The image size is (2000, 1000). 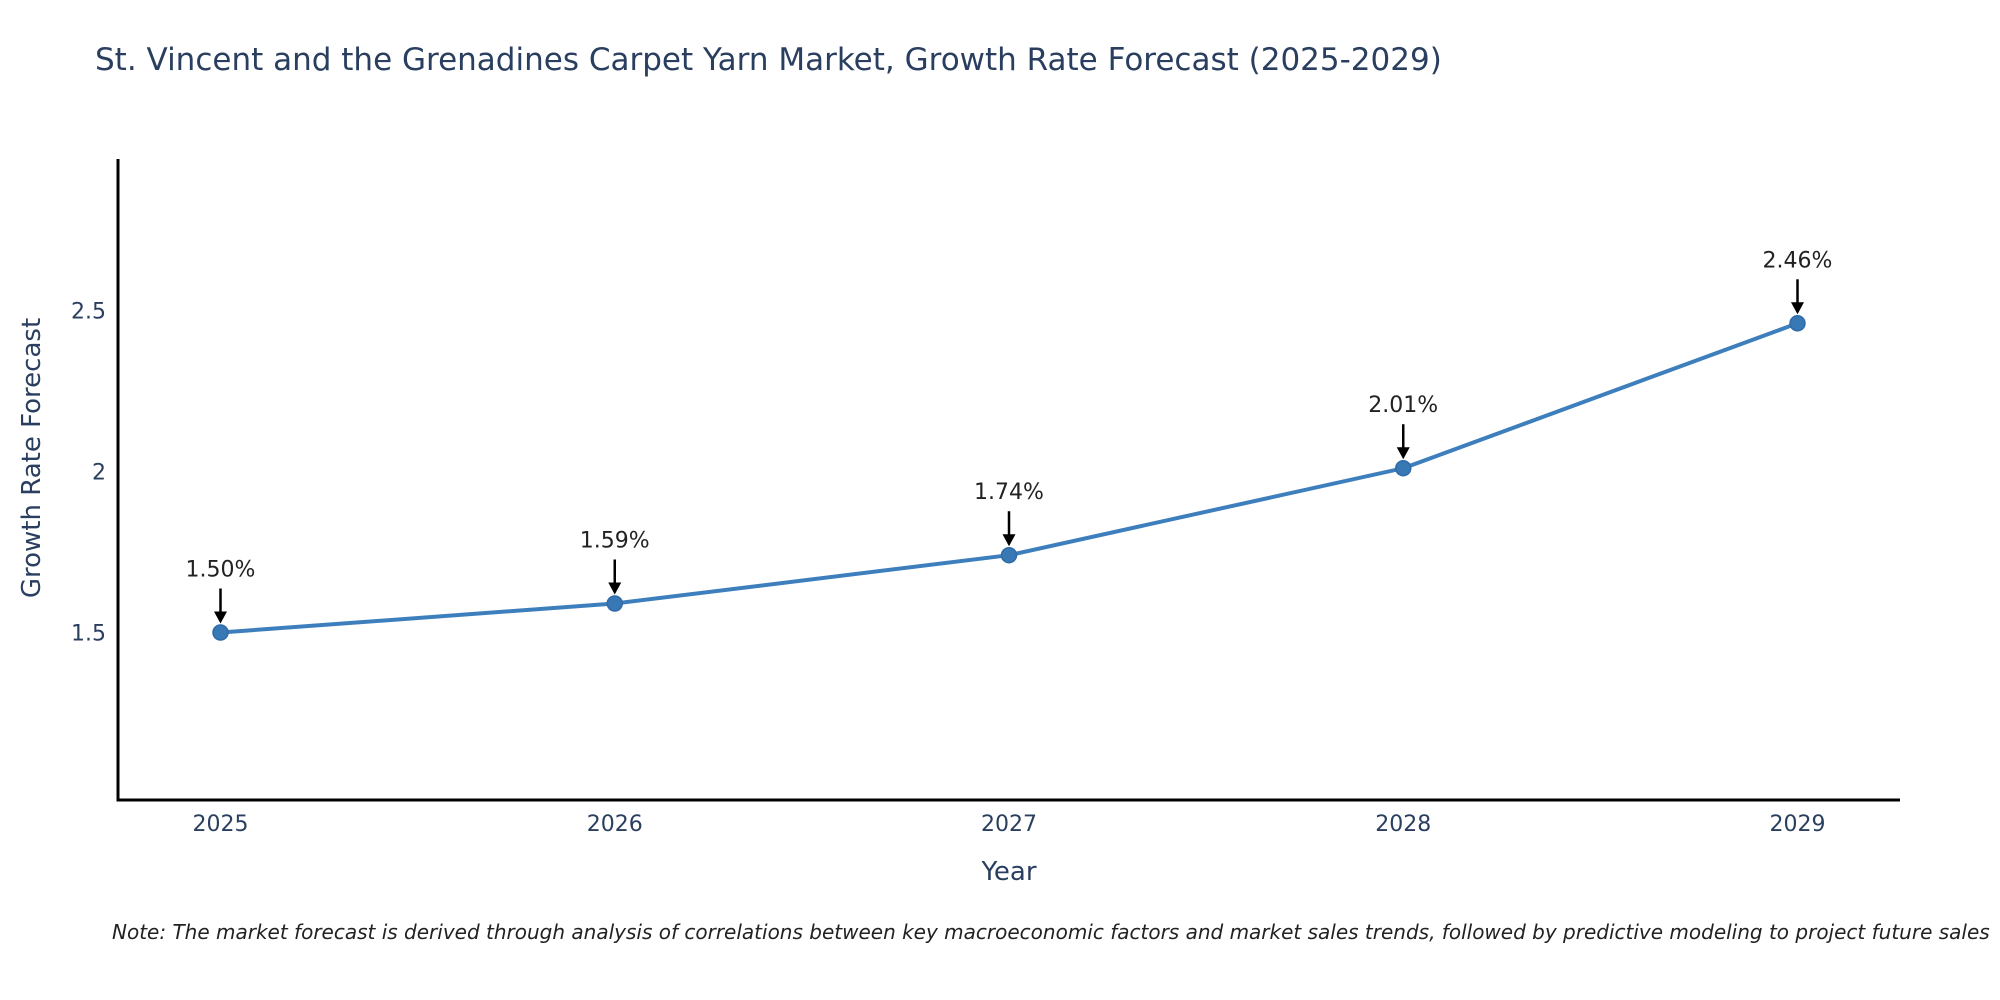 What do you see at coordinates (1797, 824) in the screenshot?
I see `x-tick-label: 2029` at bounding box center [1797, 824].